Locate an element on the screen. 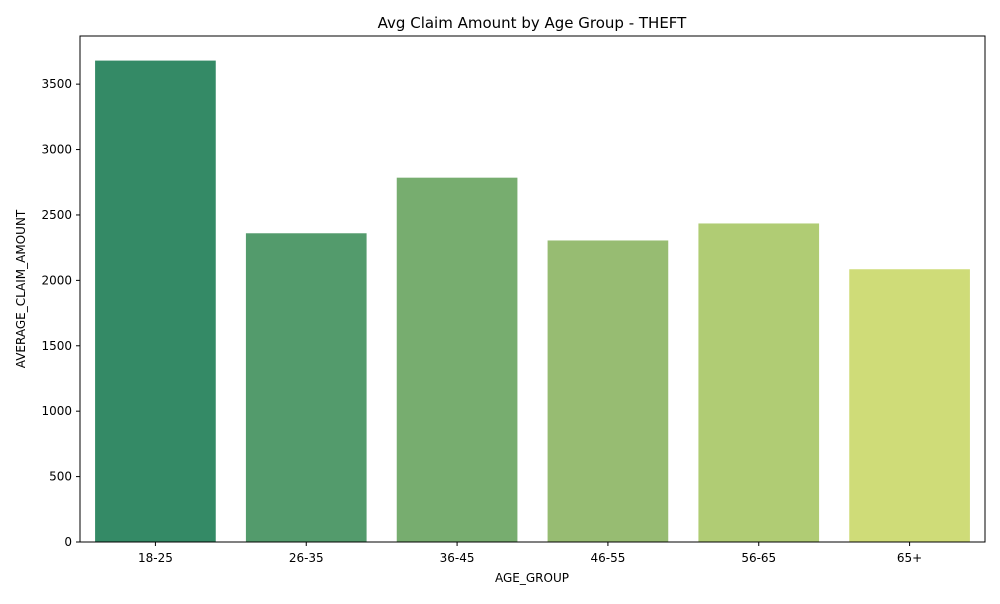 The height and width of the screenshot is (604, 1000). y-tick-label: 1500 is located at coordinates (56, 346).